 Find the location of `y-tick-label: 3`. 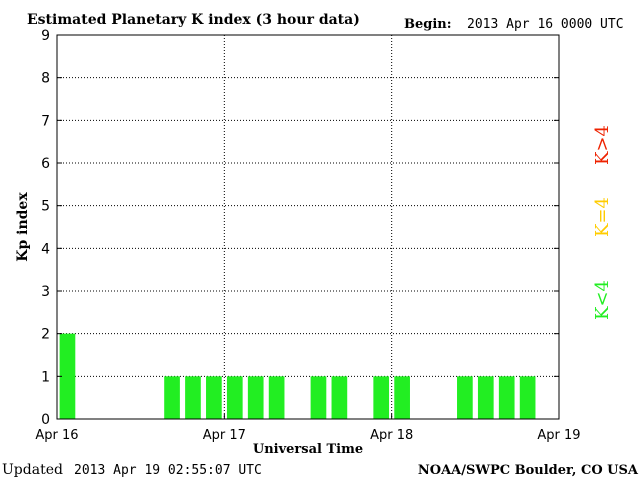

y-tick-label: 3 is located at coordinates (45, 292).